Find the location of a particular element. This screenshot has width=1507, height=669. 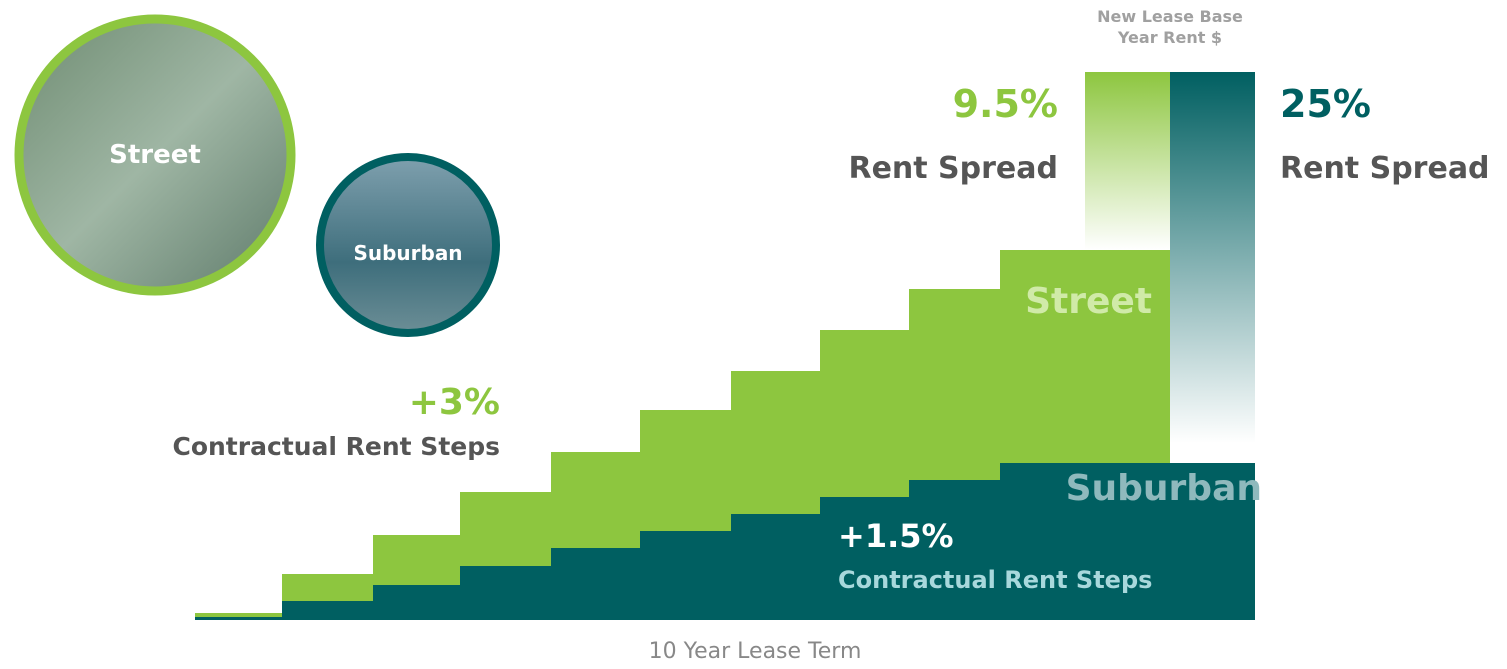

bar-header: New Lease Base Year Rent $ is located at coordinates (1170, 27).